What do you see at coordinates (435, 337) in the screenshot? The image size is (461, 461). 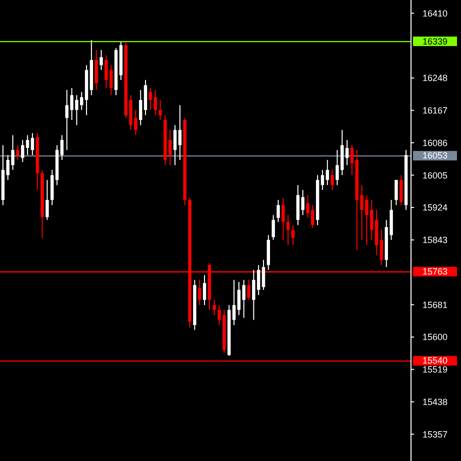 I see `y-tick-label: 15600` at bounding box center [435, 337].